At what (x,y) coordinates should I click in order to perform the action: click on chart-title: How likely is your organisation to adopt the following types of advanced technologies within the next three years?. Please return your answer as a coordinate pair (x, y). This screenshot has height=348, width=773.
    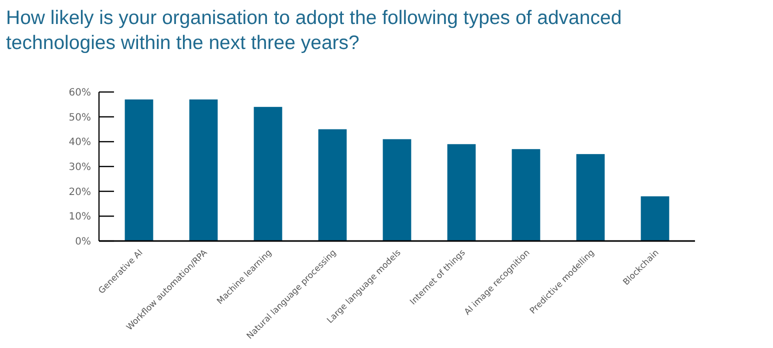
    Looking at the image, I should click on (314, 30).